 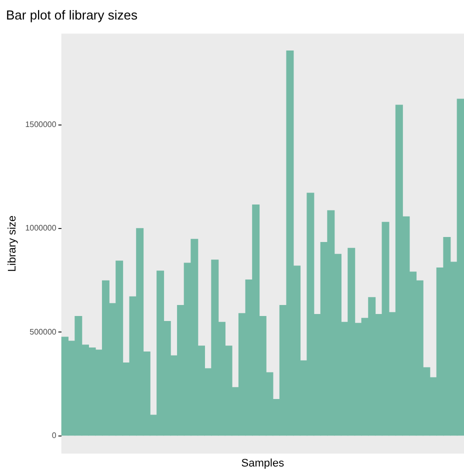 What do you see at coordinates (41, 228) in the screenshot?
I see `y-tick-label: 1000000` at bounding box center [41, 228].